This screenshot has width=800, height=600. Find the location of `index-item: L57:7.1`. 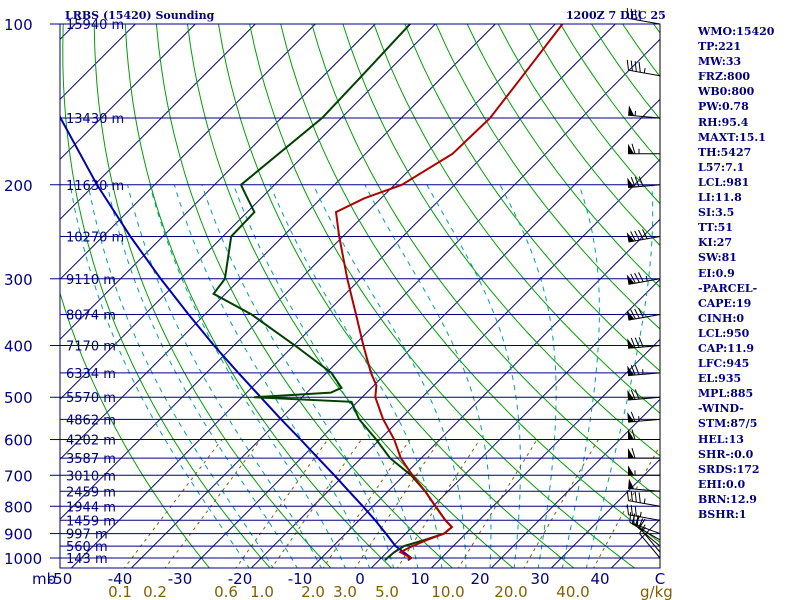

index-item: L57:7.1 is located at coordinates (721, 167).